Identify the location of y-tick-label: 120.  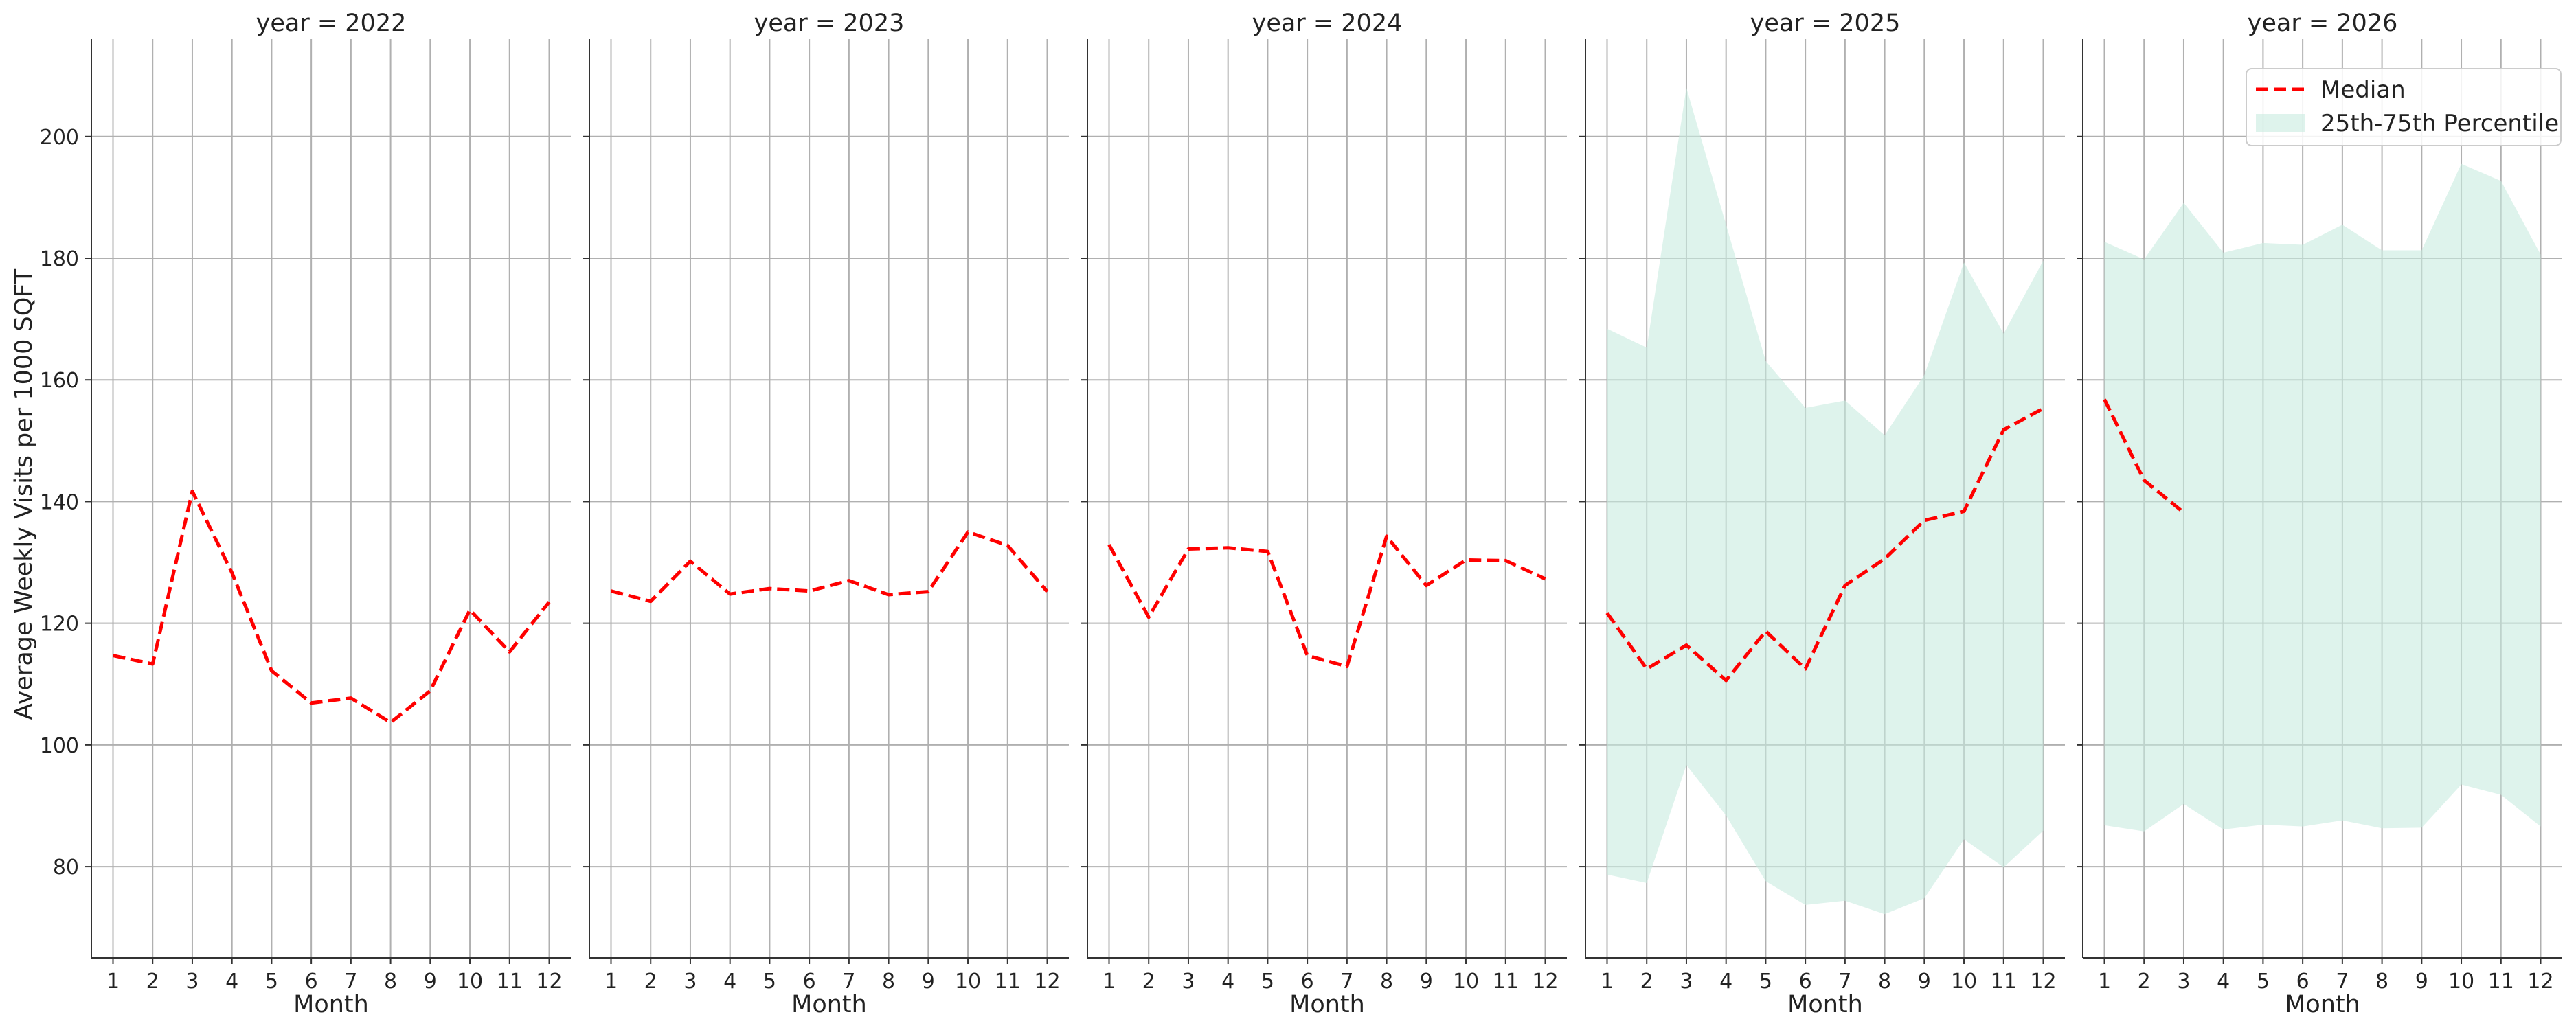
(59, 625).